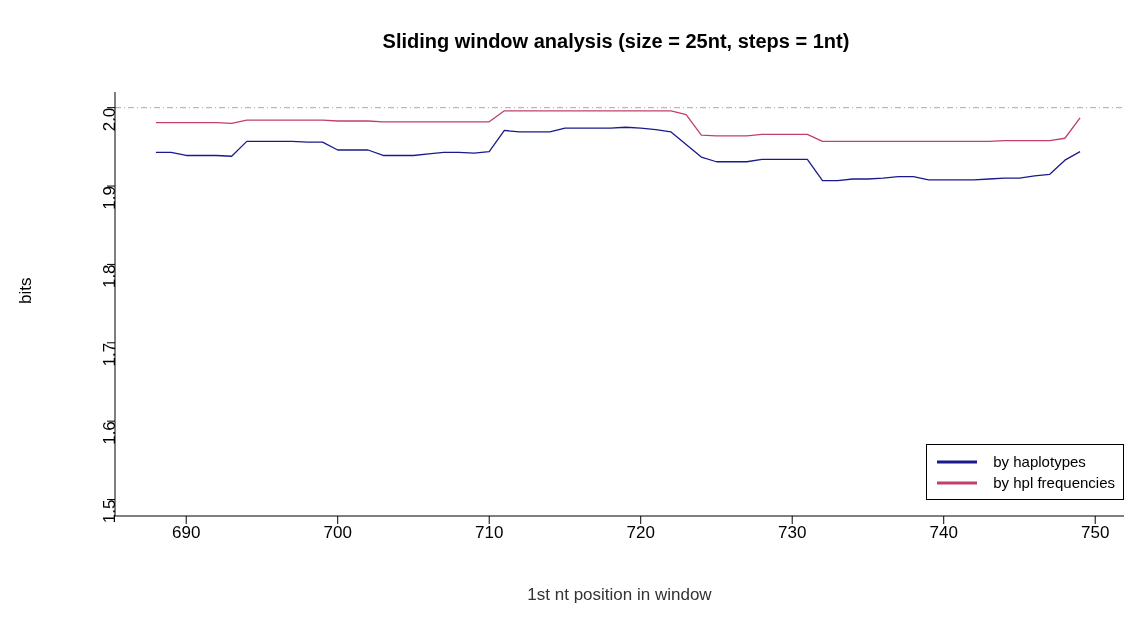  I want to click on x-tick-label: 740, so click(943, 533).